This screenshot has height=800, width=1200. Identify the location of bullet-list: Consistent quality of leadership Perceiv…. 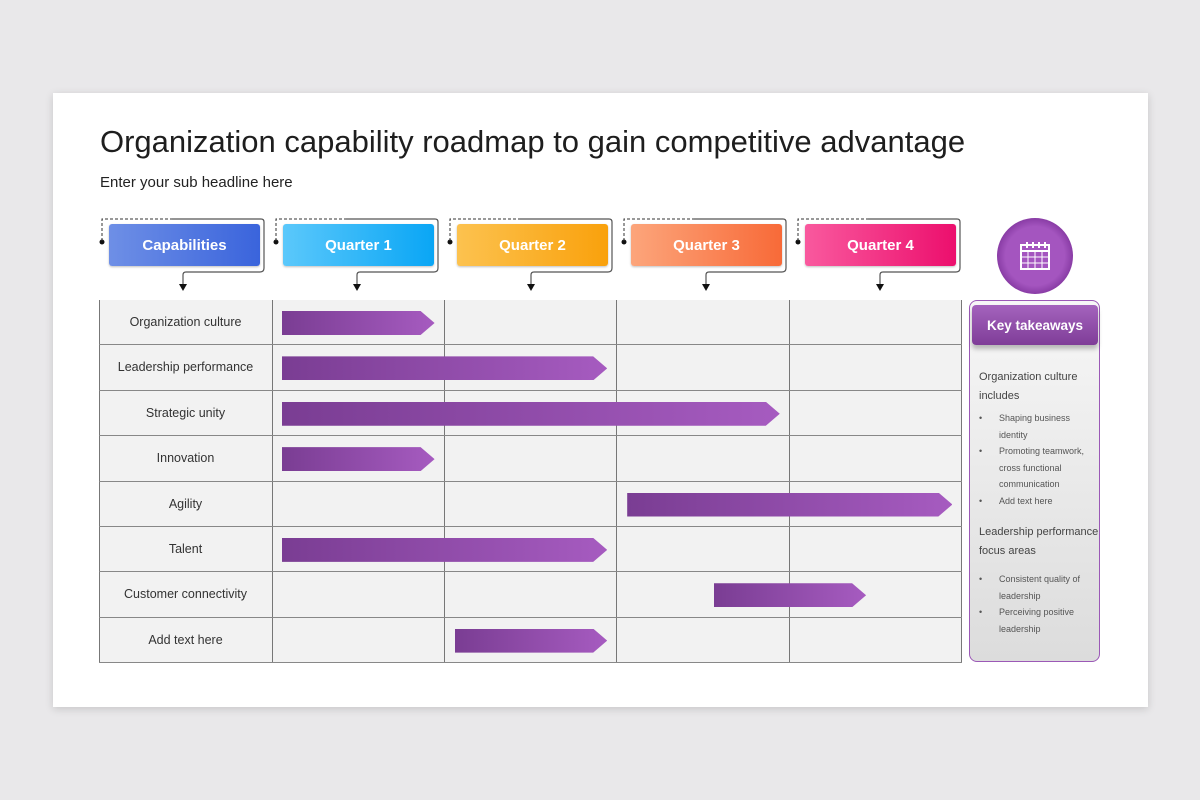
(1038, 604).